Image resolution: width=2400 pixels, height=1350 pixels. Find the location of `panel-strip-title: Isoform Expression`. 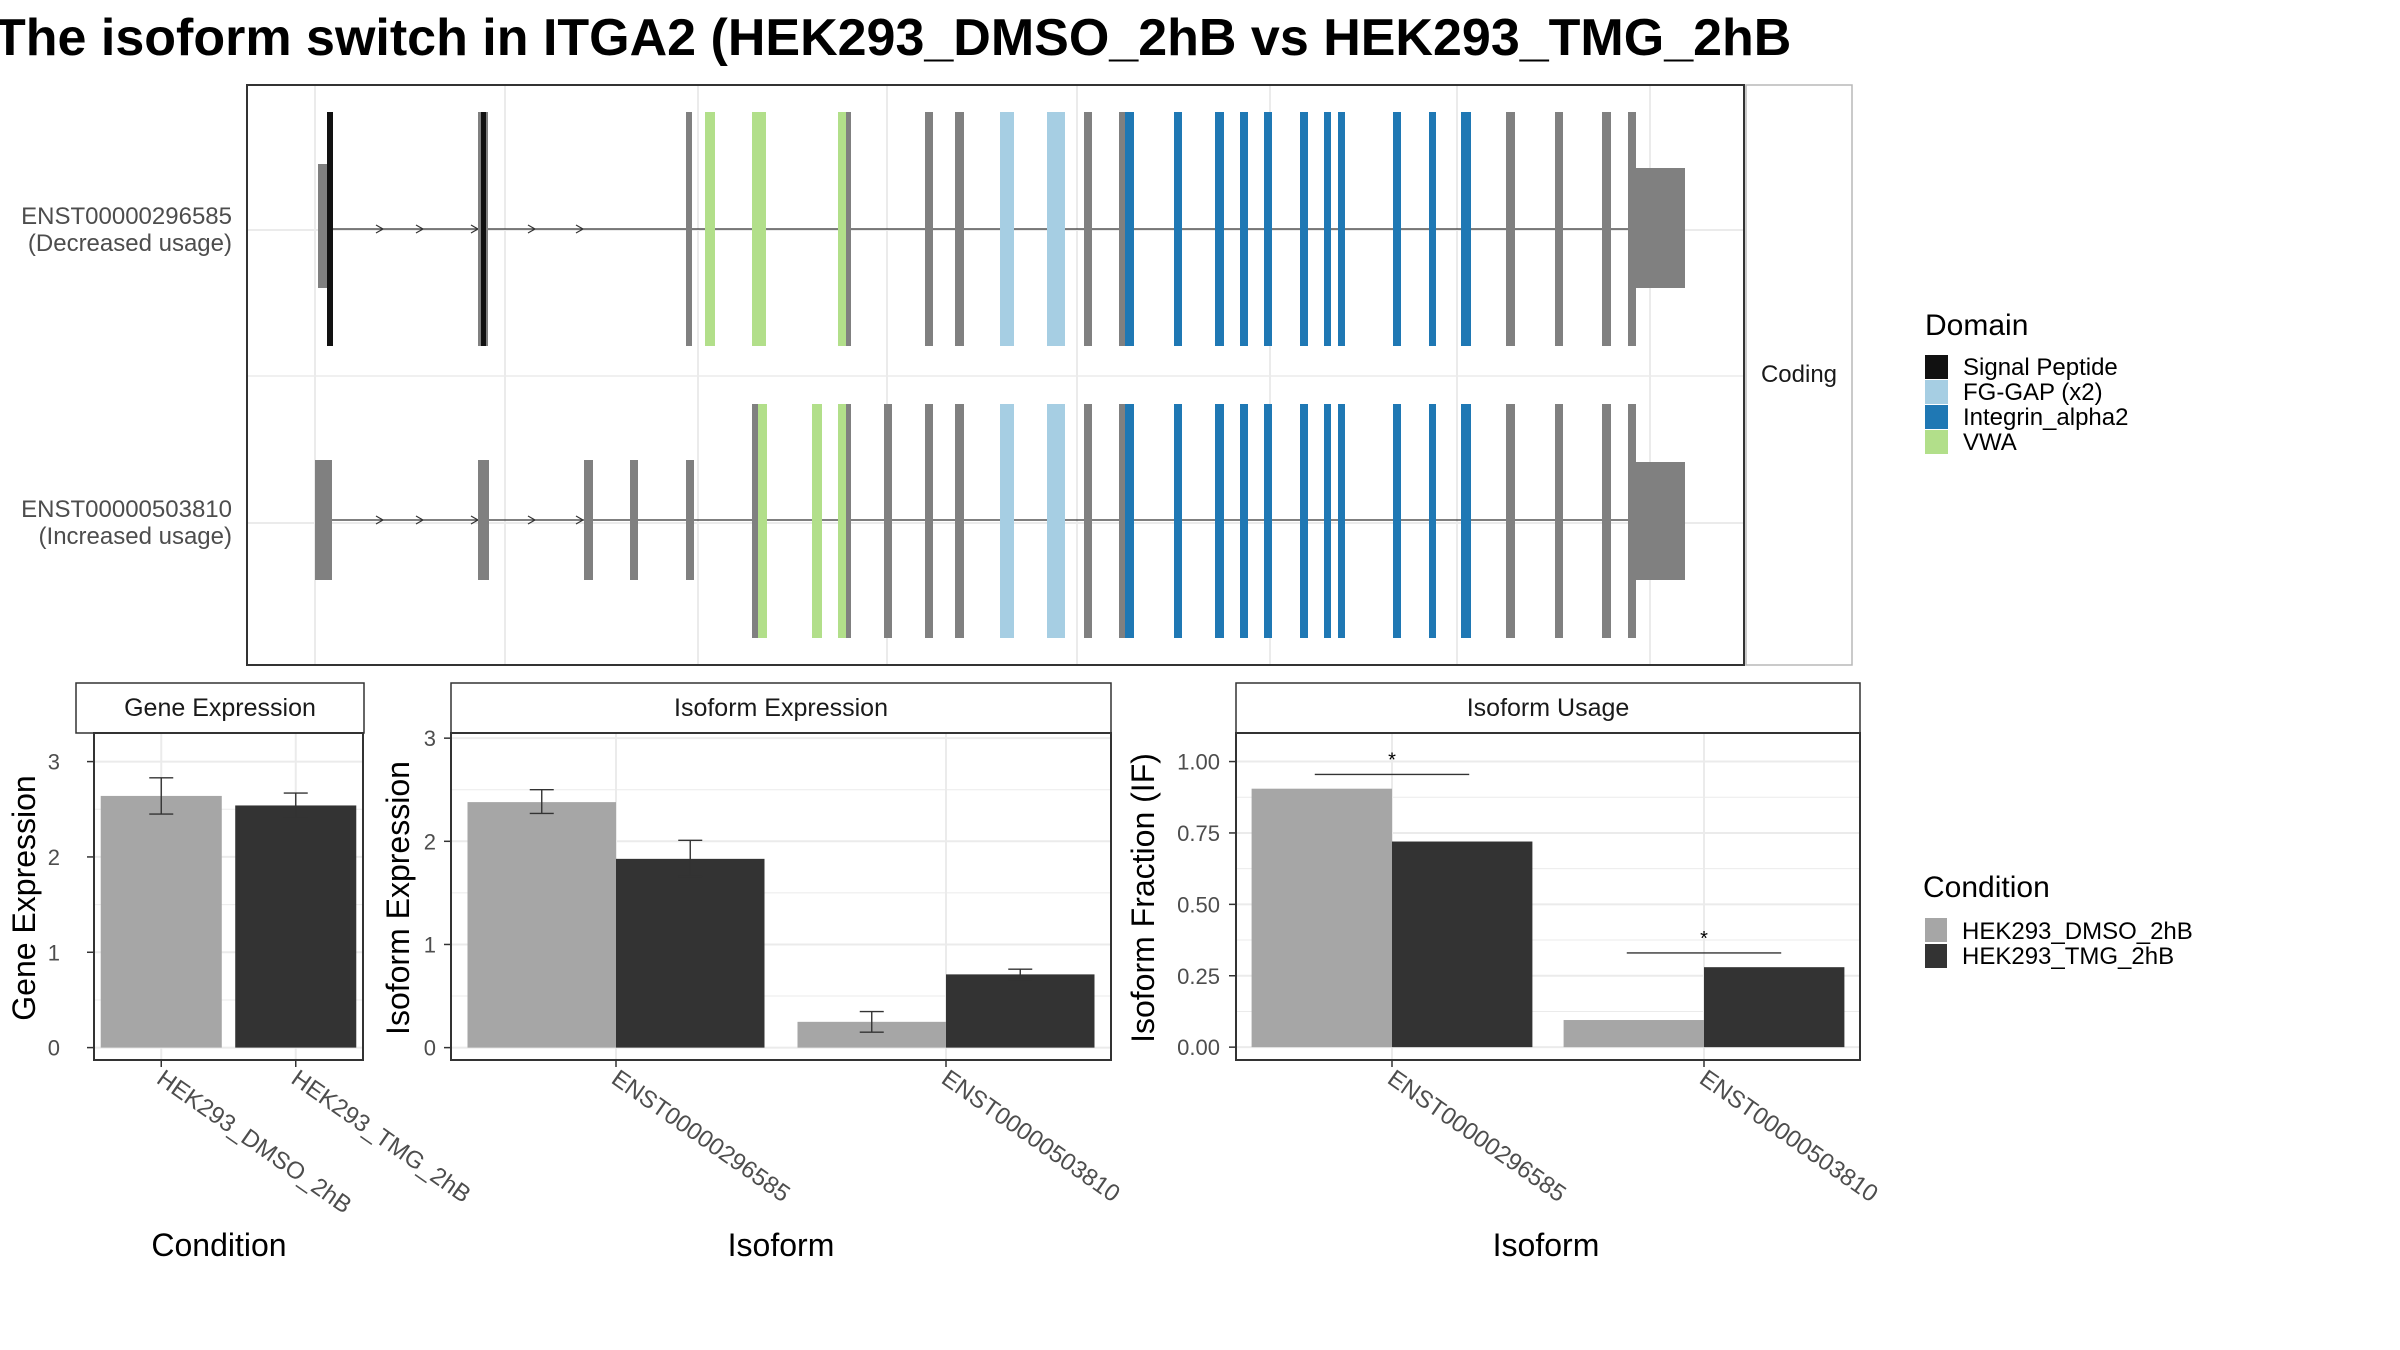

panel-strip-title: Isoform Expression is located at coordinates (781, 708).